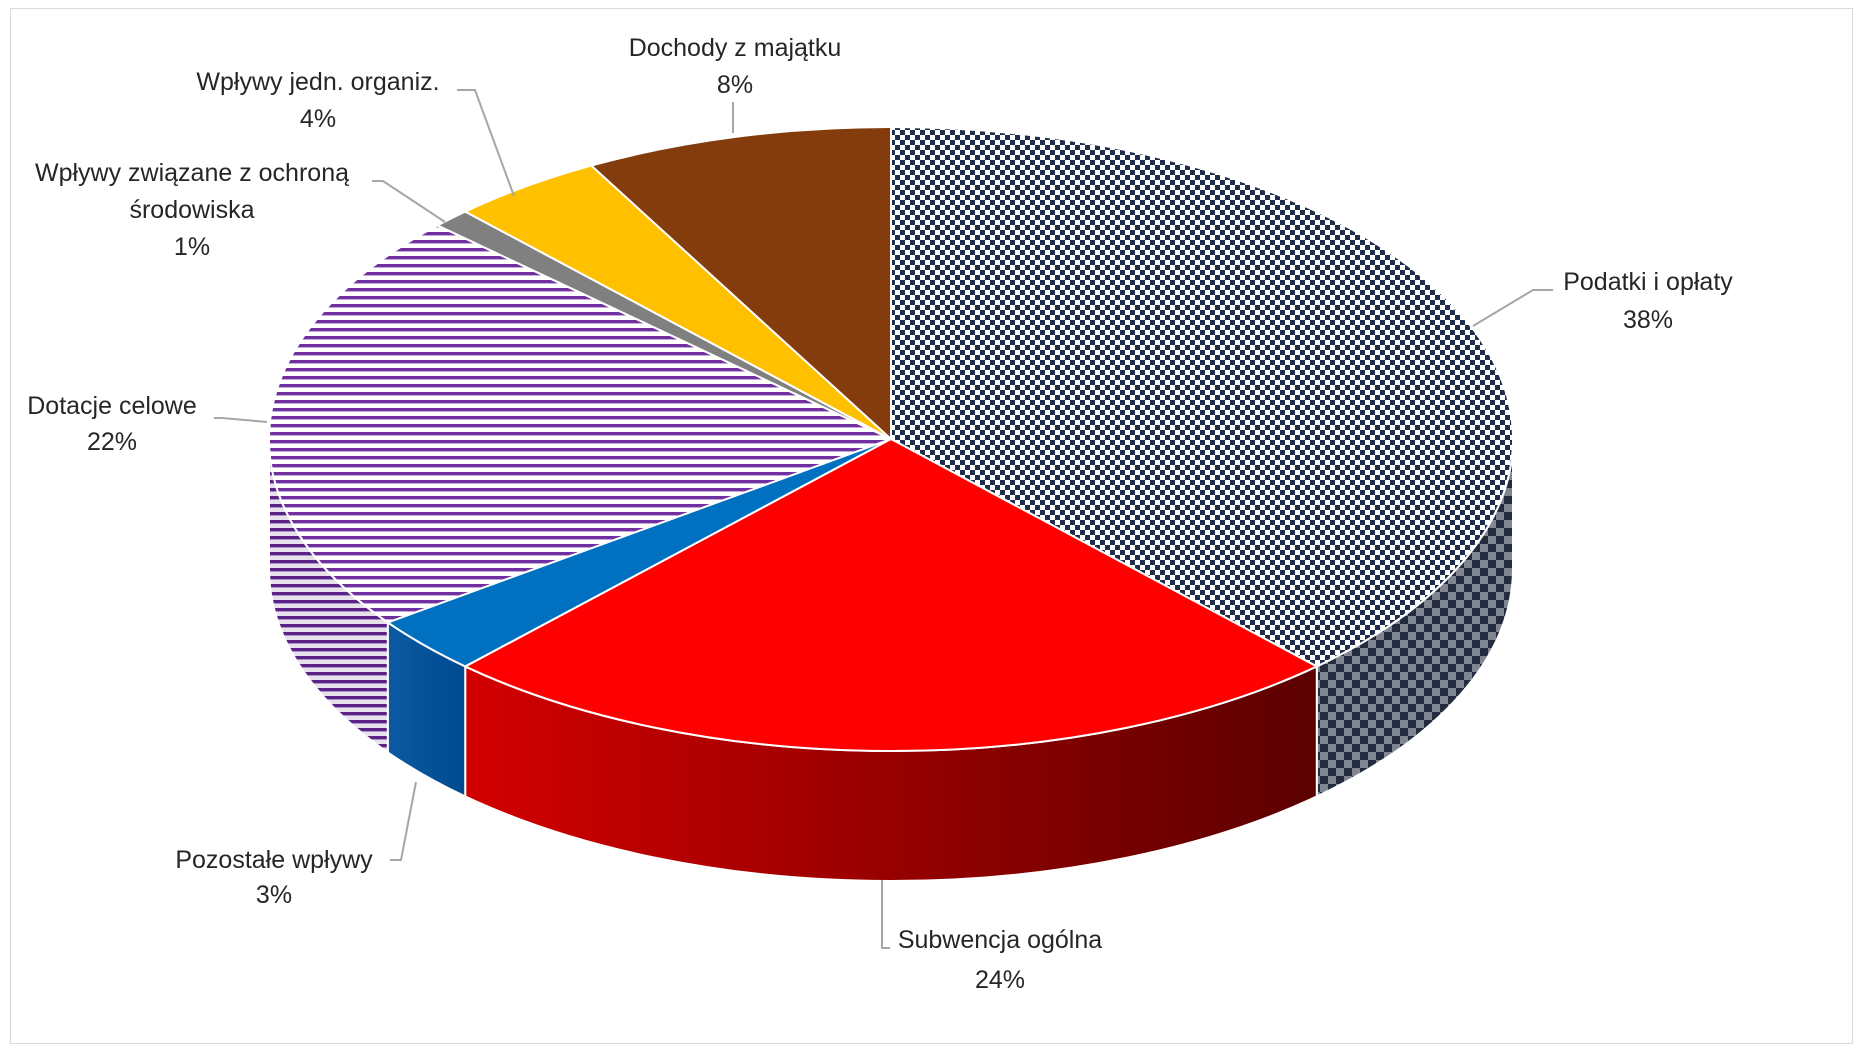 The width and height of the screenshot is (1863, 1052). What do you see at coordinates (317, 82) in the screenshot?
I see `slice-label-5: Wpływy jedn. organiz.` at bounding box center [317, 82].